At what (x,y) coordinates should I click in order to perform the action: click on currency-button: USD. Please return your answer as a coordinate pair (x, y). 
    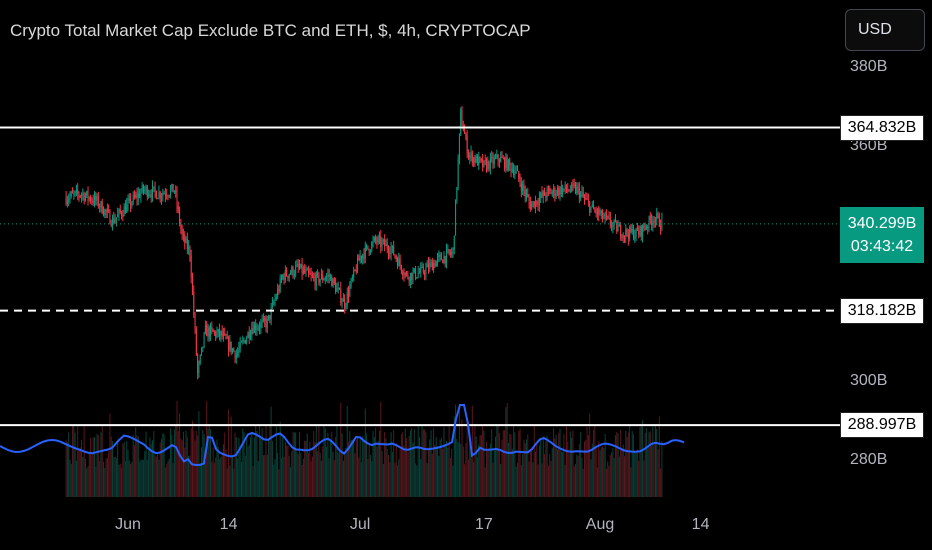
    Looking at the image, I should click on (885, 30).